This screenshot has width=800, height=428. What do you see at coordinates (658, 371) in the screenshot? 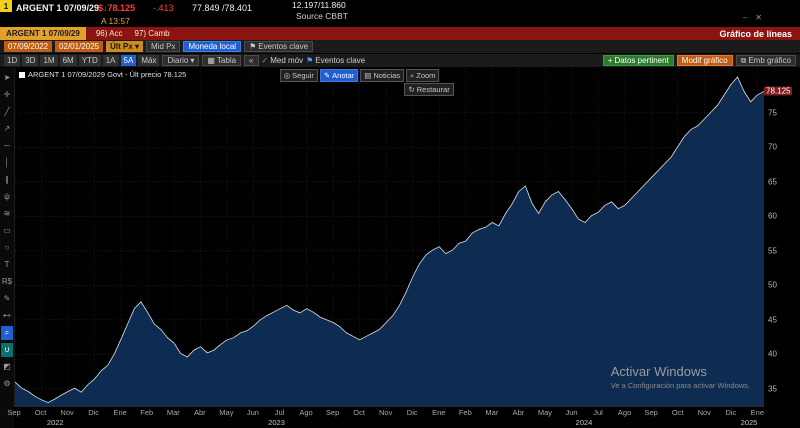
I see `watermark-title: Activar Windows` at bounding box center [658, 371].